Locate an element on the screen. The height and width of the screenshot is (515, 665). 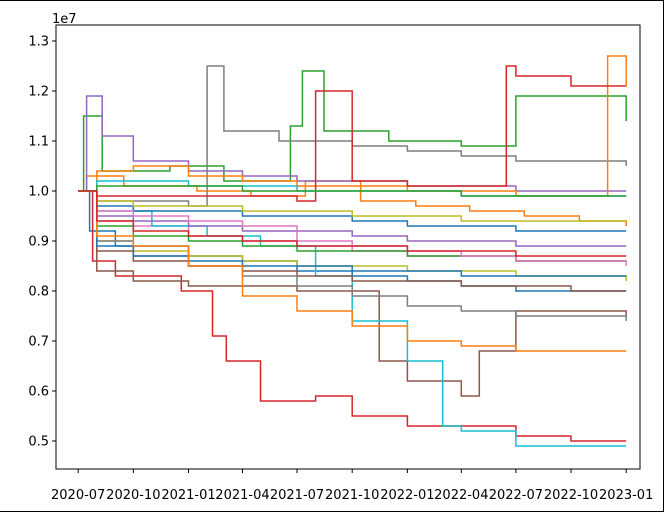
y-tick-label: 0.9 is located at coordinates (38, 242).